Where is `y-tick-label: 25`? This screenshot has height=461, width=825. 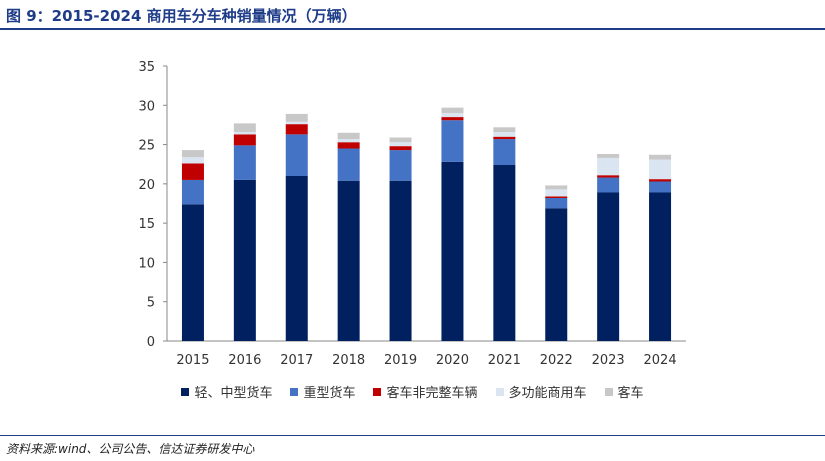
y-tick-label: 25 is located at coordinates (146, 146).